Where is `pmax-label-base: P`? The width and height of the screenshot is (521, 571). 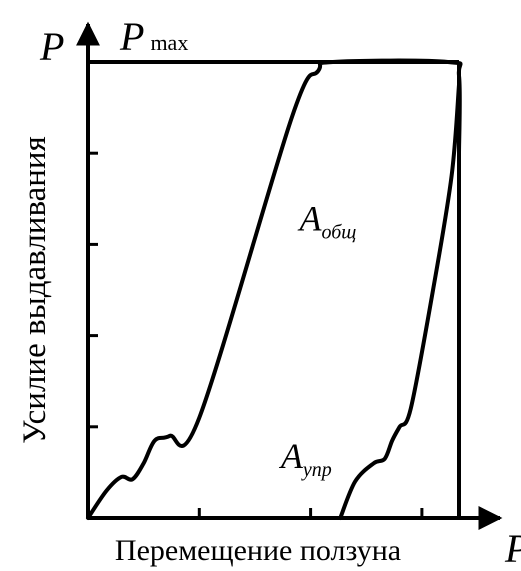 pmax-label-base: P is located at coordinates (131, 36).